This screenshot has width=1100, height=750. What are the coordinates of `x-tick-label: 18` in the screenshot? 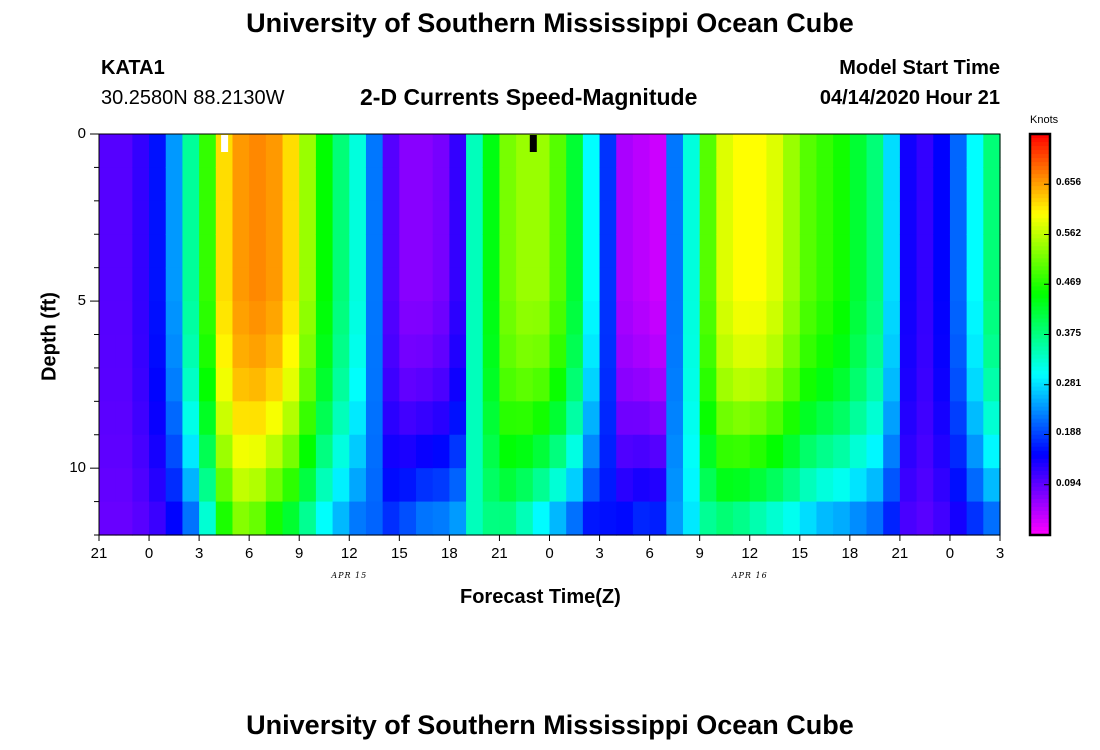 It's located at (449, 553).